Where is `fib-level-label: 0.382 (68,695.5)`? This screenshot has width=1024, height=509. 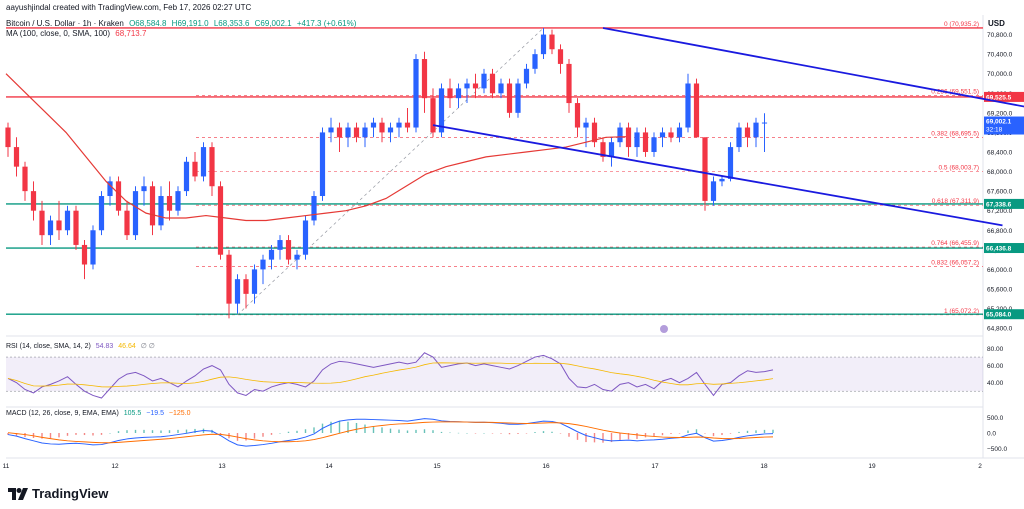 fib-level-label: 0.382 (68,695.5) is located at coordinates (955, 134).